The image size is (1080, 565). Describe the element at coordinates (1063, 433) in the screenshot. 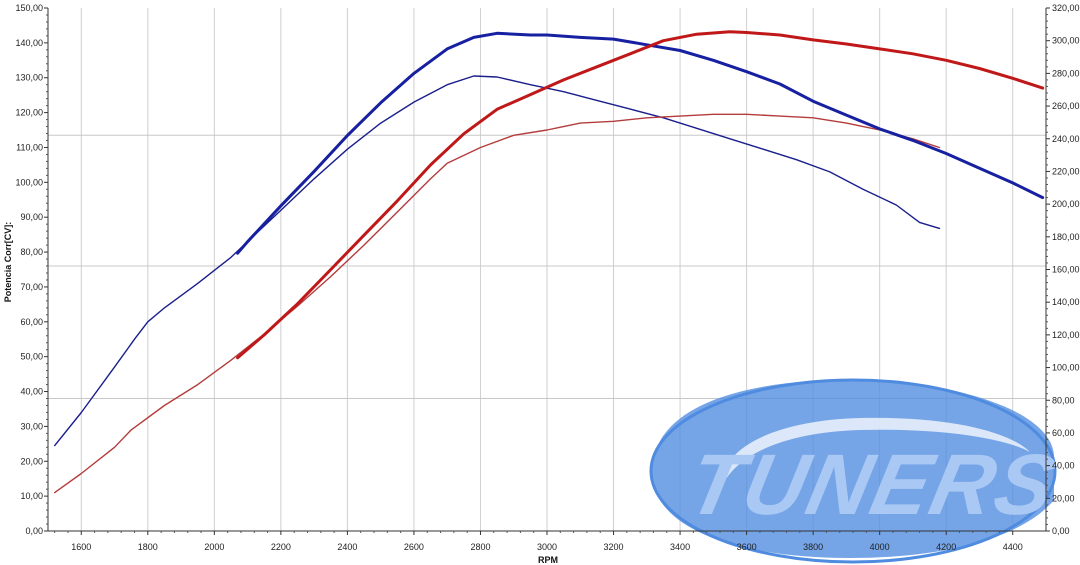

I see `y2-tick-label: 60,00` at that location.